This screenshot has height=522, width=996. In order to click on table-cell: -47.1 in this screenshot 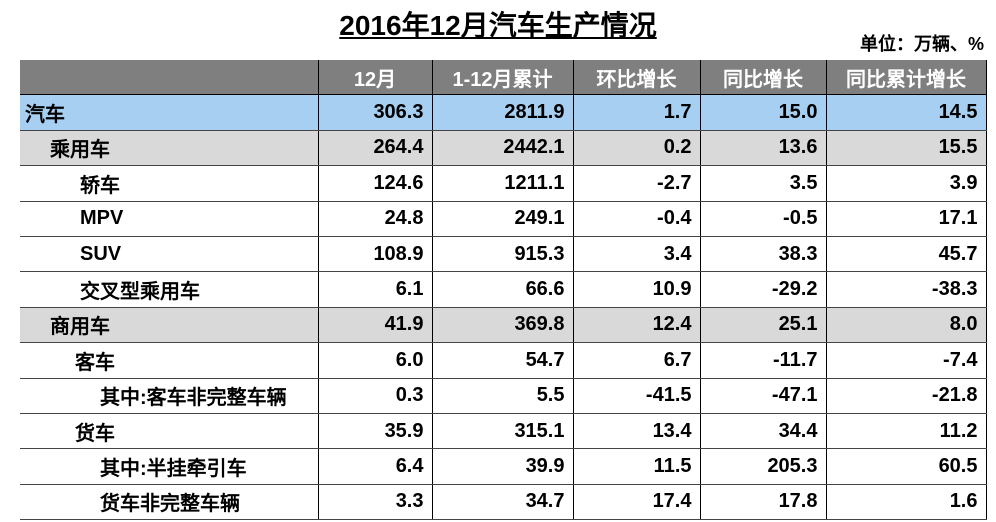, I will do `click(763, 396)`.